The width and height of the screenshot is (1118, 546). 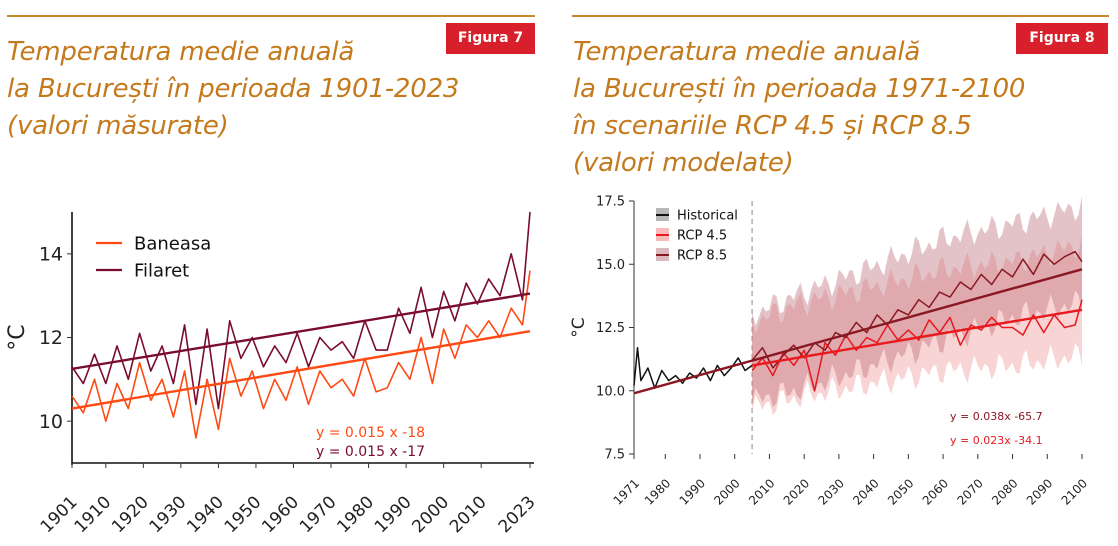 What do you see at coordinates (51, 422) in the screenshot?
I see `y-tick-label: 10` at bounding box center [51, 422].